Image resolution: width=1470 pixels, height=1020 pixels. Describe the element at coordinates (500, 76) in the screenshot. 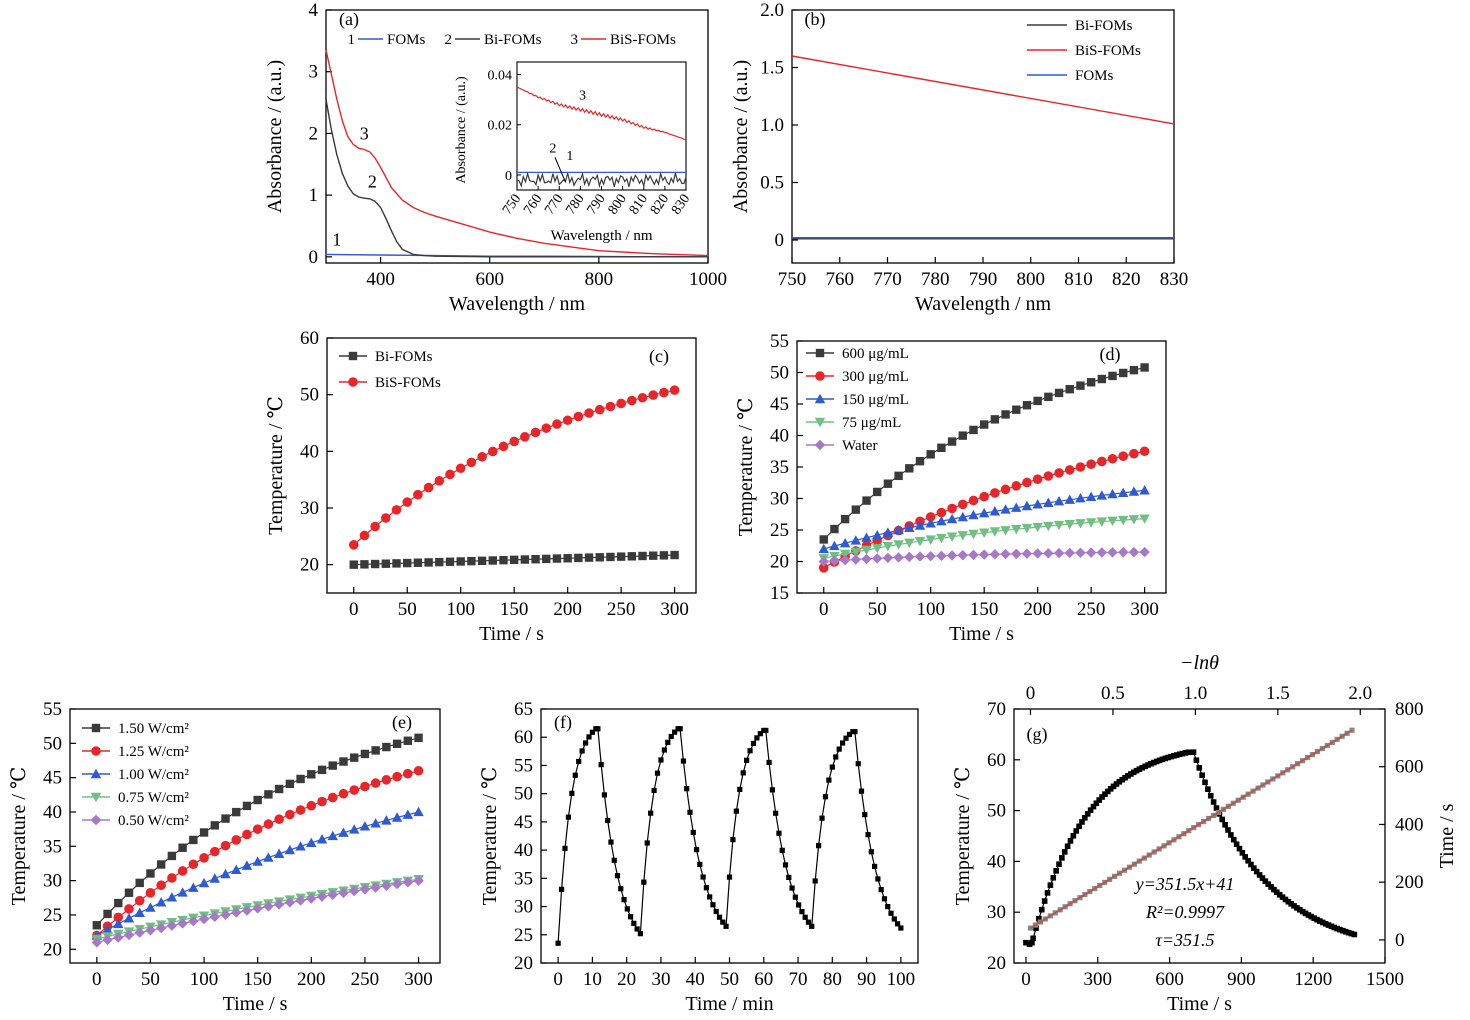

I see `inset-y-tick-label: 0.04` at that location.